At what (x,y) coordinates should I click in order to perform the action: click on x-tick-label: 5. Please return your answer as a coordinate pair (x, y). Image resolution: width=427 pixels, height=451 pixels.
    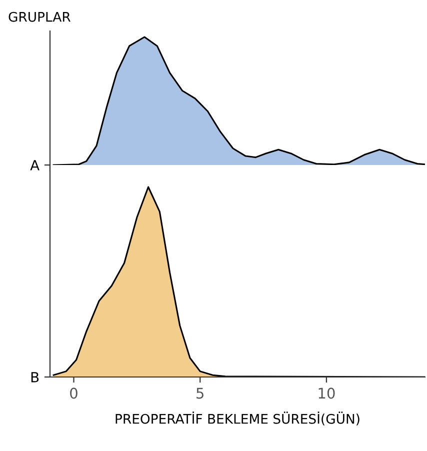
    Looking at the image, I should click on (200, 393).